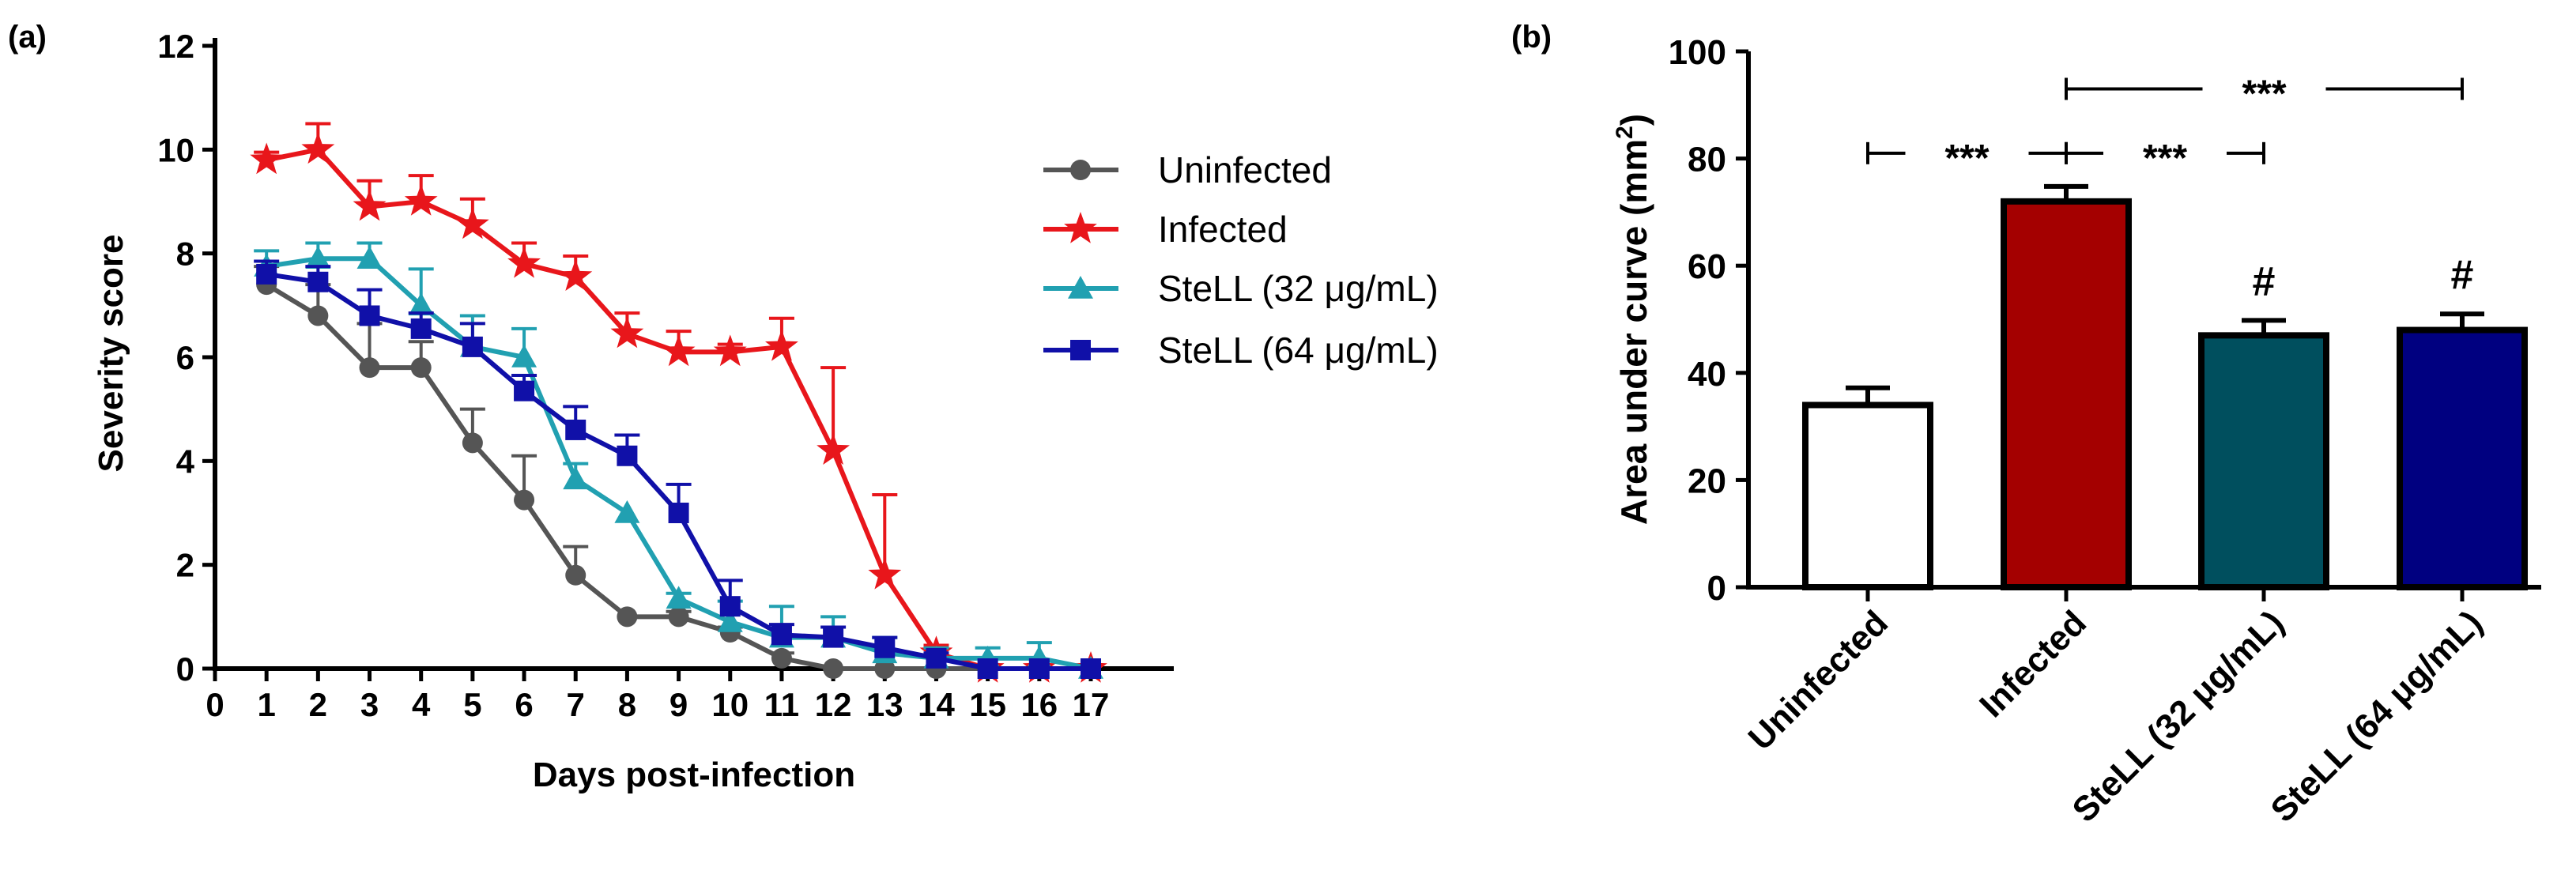 The width and height of the screenshot is (2576, 882). Describe the element at coordinates (627, 704) in the screenshot. I see `x-tick-label: 8` at that location.